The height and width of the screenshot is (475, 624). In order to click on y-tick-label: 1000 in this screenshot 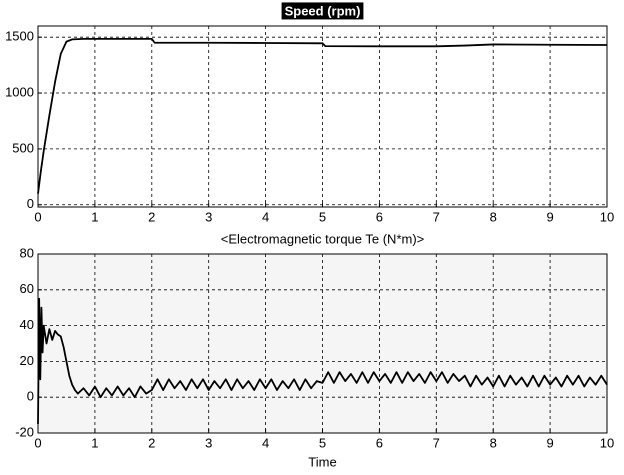, I will do `click(19, 91)`.